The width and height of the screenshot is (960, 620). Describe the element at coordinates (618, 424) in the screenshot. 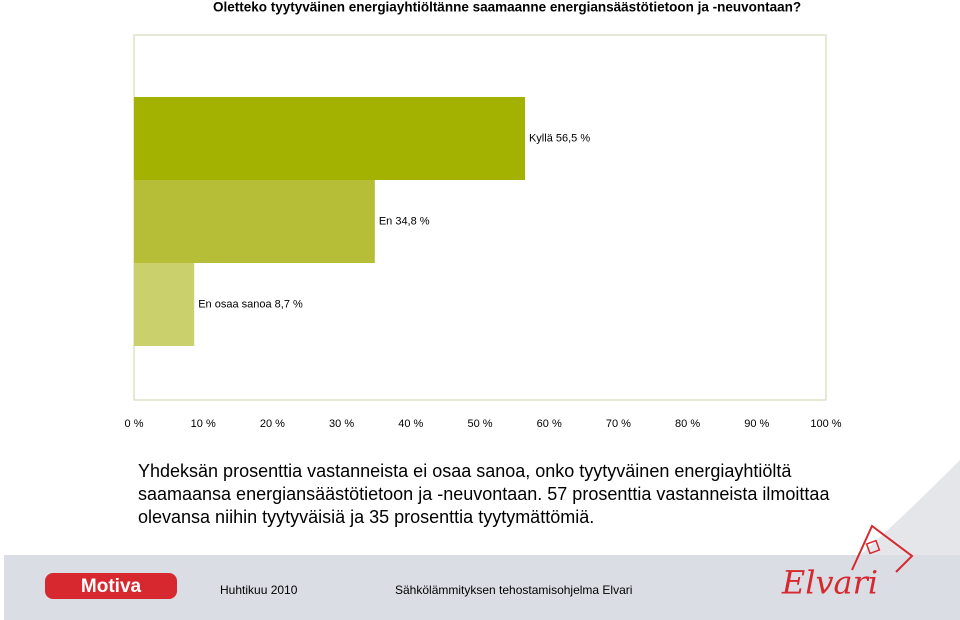

I see `x-tick-label: 70 %` at that location.